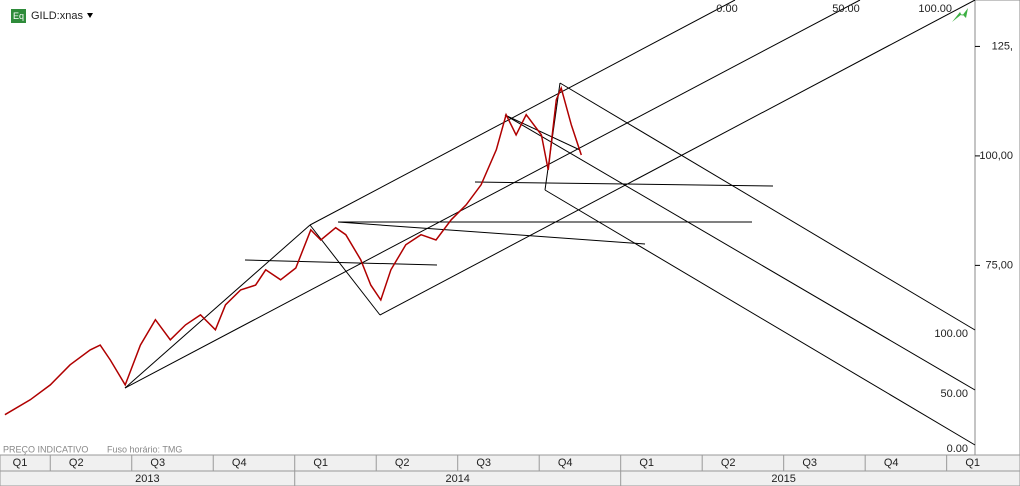 This screenshot has width=1020, height=486. I want to click on y-tick-label: 75,00, so click(999, 265).